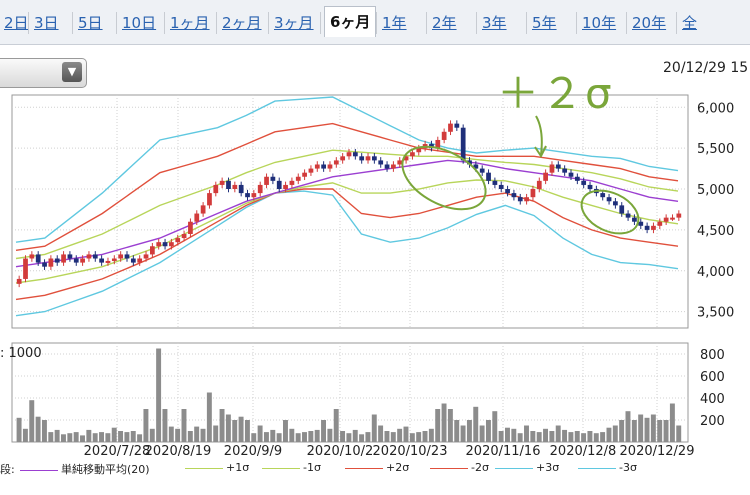 Image resolution: width=750 pixels, height=495 pixels. What do you see at coordinates (190, 23) in the screenshot?
I see `tab-period-4: 1ヶ月` at bounding box center [190, 23].